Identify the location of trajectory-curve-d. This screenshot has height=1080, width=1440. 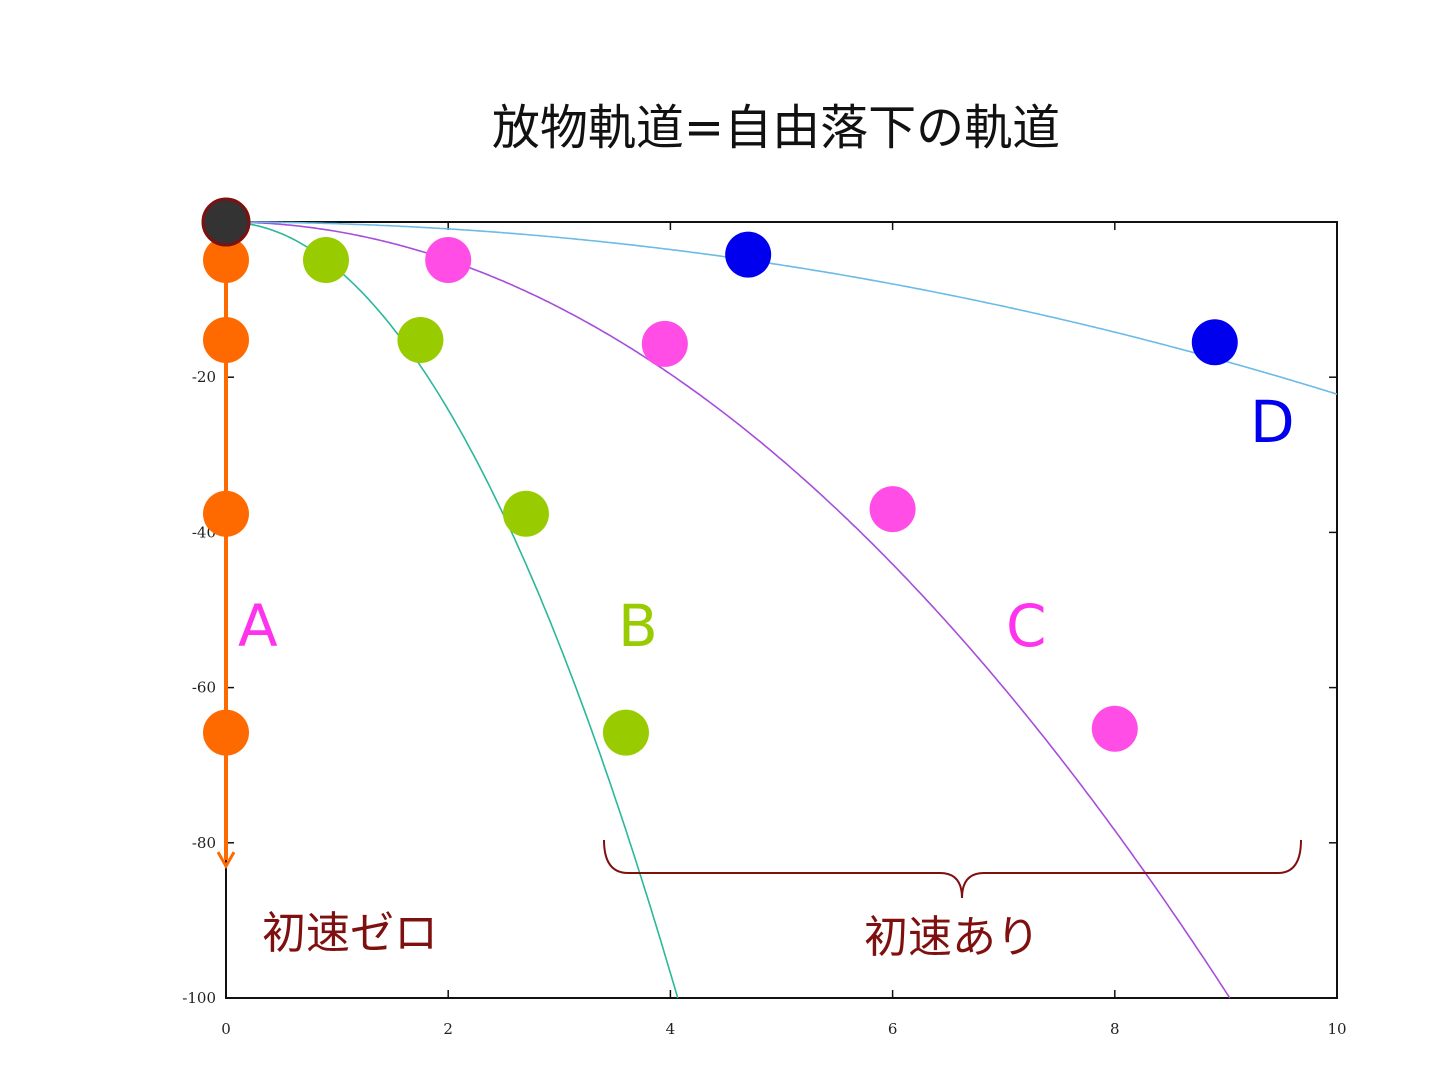
(782, 308).